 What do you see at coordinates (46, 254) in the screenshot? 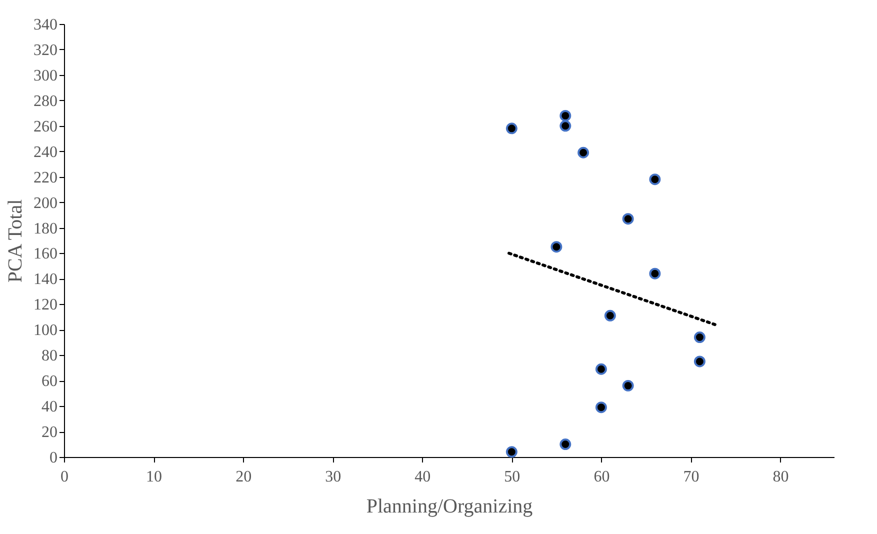
I see `y-tick-label: 160` at bounding box center [46, 254].